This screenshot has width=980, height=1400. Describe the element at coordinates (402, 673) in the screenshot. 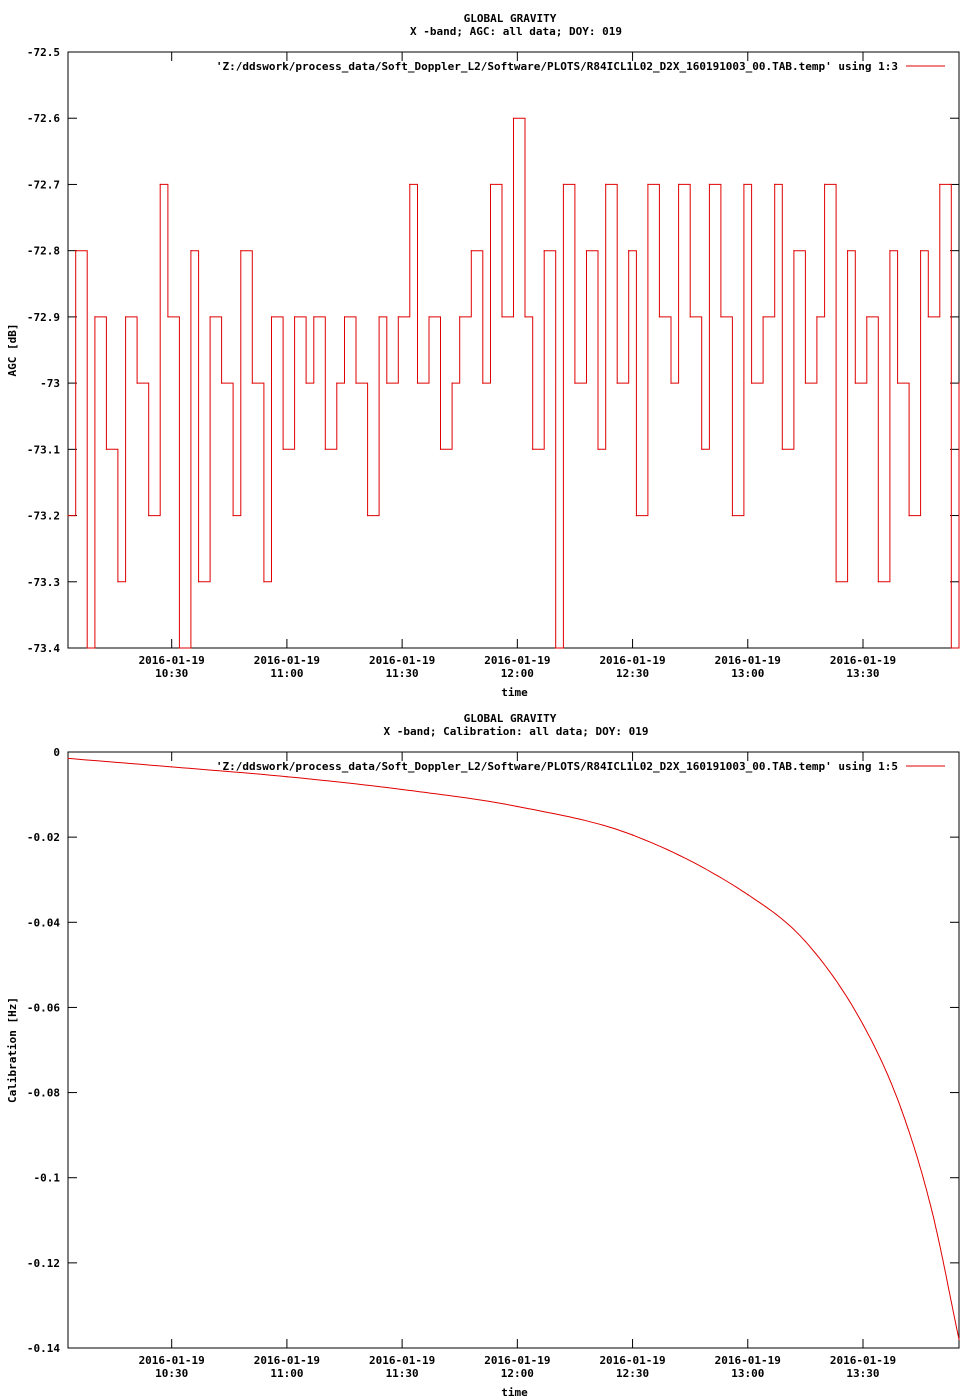

I see `x-tick-time-label: 11:30` at that location.